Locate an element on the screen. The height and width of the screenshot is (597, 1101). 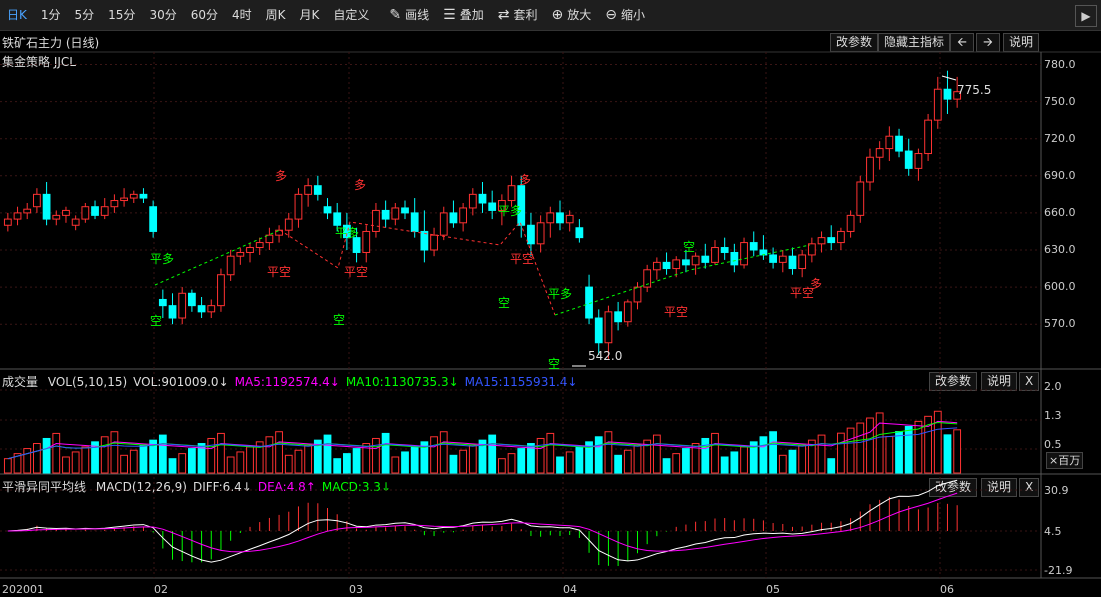
tool-label: 缩小 is located at coordinates (632, 15).